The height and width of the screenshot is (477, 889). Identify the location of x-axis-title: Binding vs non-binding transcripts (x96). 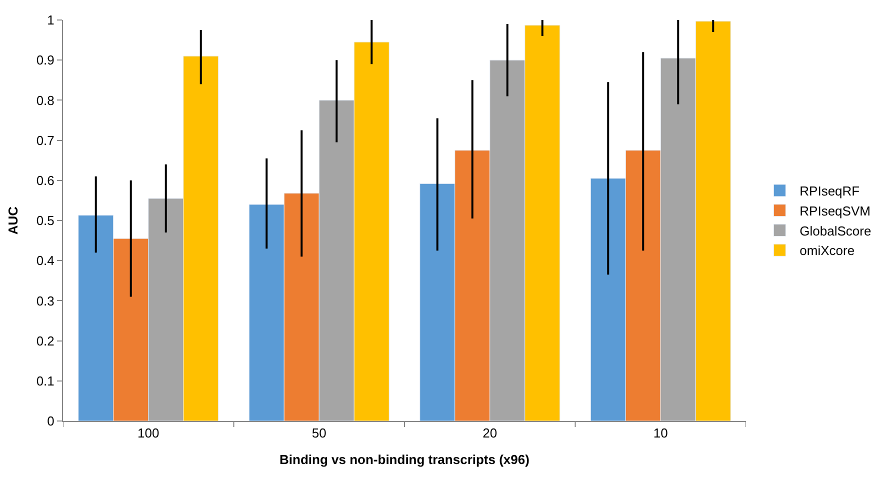
(405, 460).